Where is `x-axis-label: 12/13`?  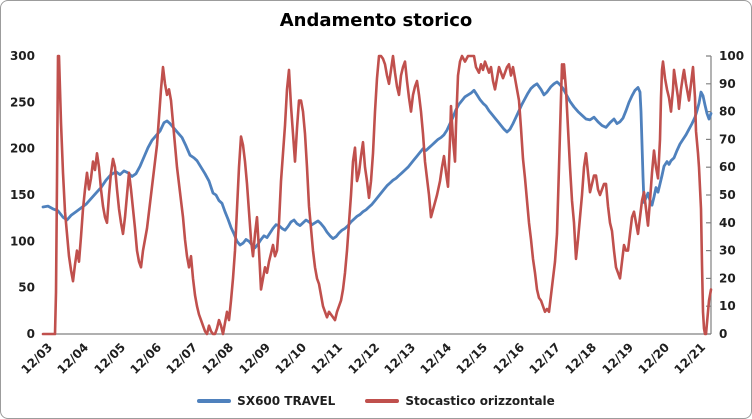
x-axis-label: 12/13 is located at coordinates (400, 358).